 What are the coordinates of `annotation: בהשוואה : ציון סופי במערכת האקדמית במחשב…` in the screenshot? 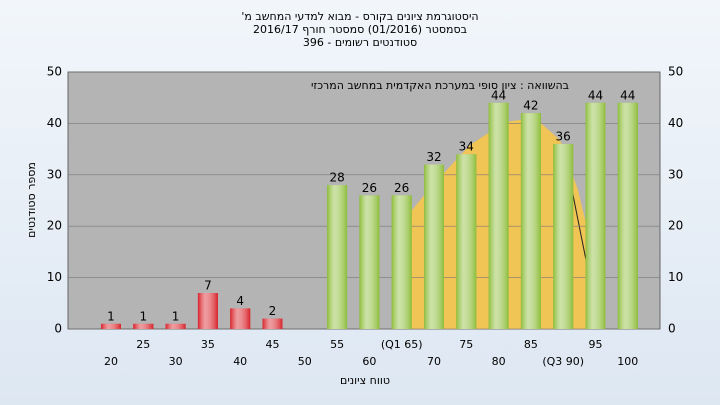 It's located at (440, 85).